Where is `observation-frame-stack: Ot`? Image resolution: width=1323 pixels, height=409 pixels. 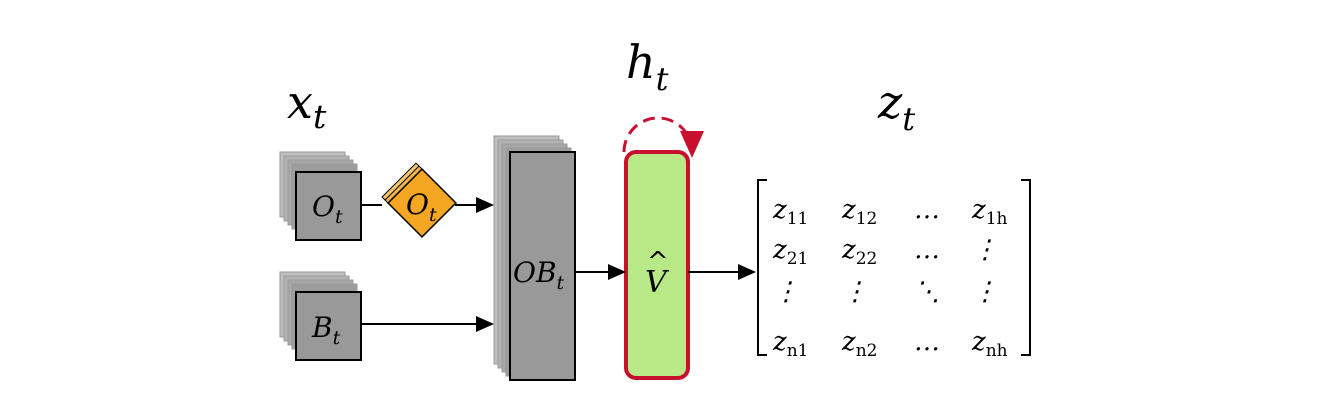
observation-frame-stack: Ot is located at coordinates (320, 196).